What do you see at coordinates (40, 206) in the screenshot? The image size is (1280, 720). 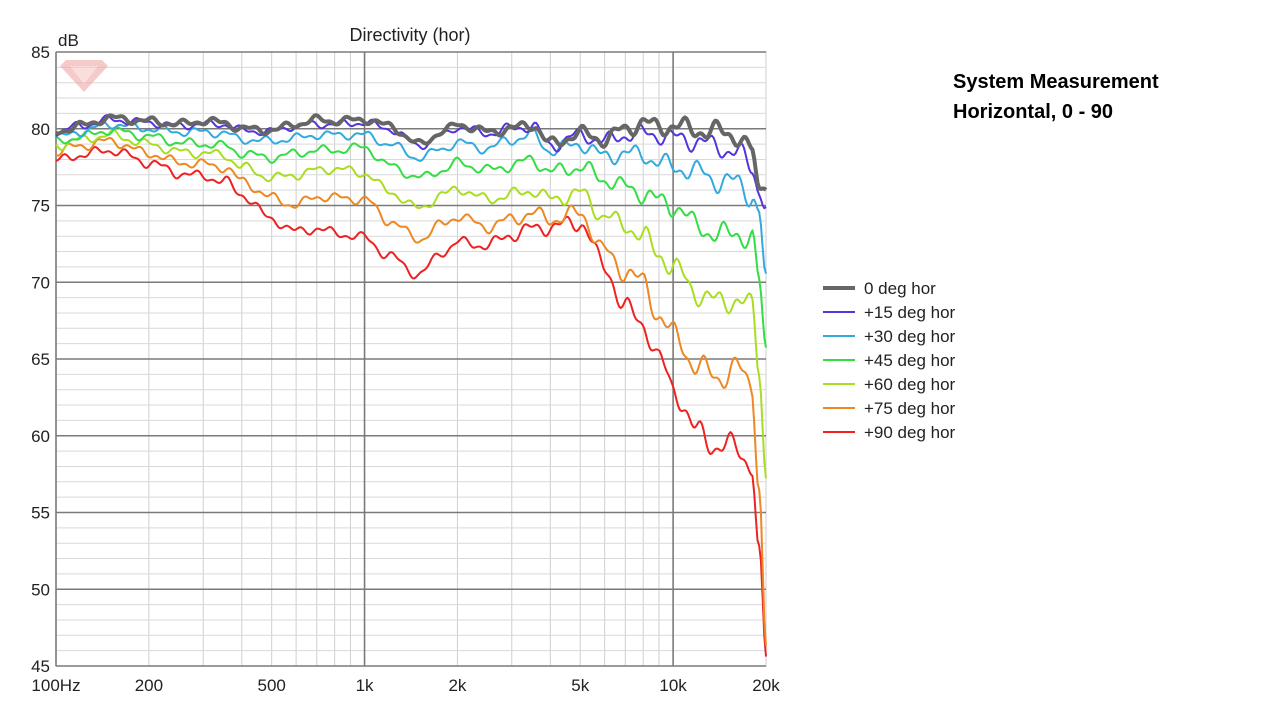 I see `y-tick-label: 75` at bounding box center [40, 206].